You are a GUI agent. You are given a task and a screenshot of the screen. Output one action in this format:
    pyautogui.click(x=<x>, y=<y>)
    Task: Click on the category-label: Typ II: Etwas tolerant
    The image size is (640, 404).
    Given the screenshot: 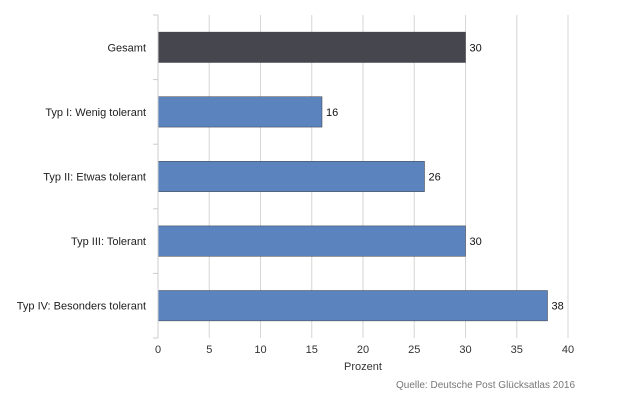 What is the action you would take?
    pyautogui.click(x=94, y=178)
    